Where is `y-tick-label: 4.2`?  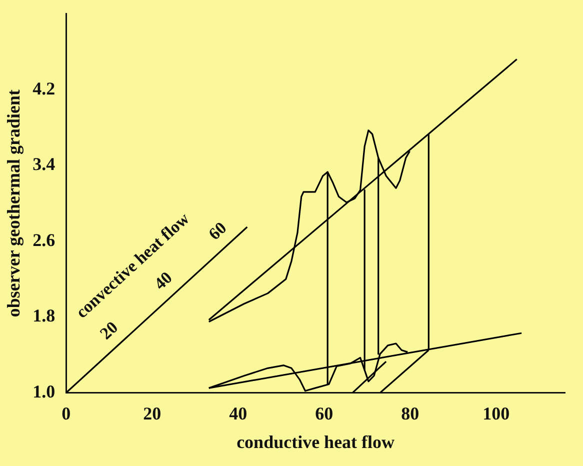 y-tick-label: 4.2 is located at coordinates (44, 88).